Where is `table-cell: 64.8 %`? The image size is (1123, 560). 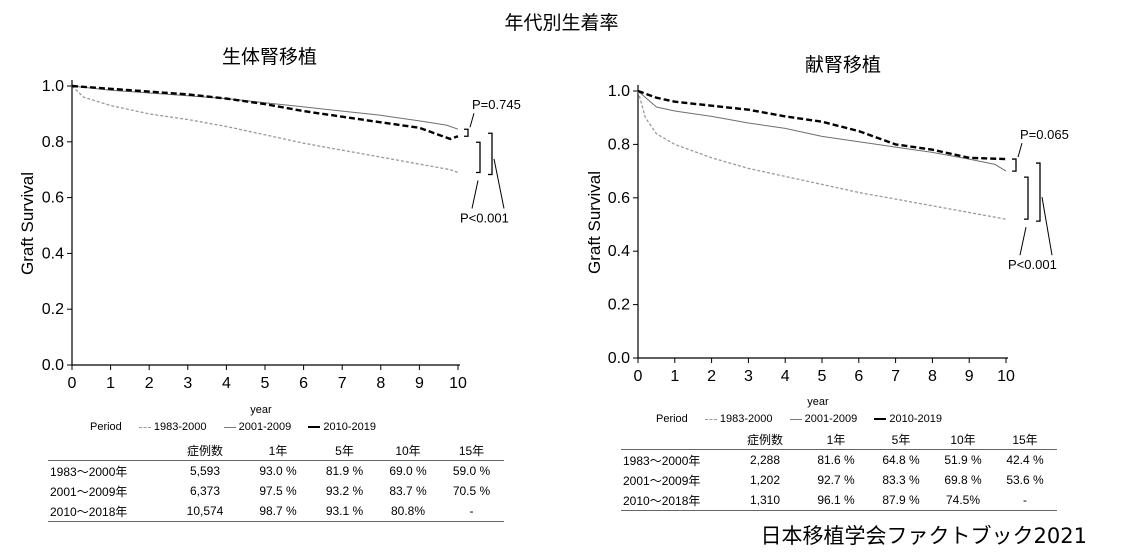 table-cell: 64.8 % is located at coordinates (901, 460).